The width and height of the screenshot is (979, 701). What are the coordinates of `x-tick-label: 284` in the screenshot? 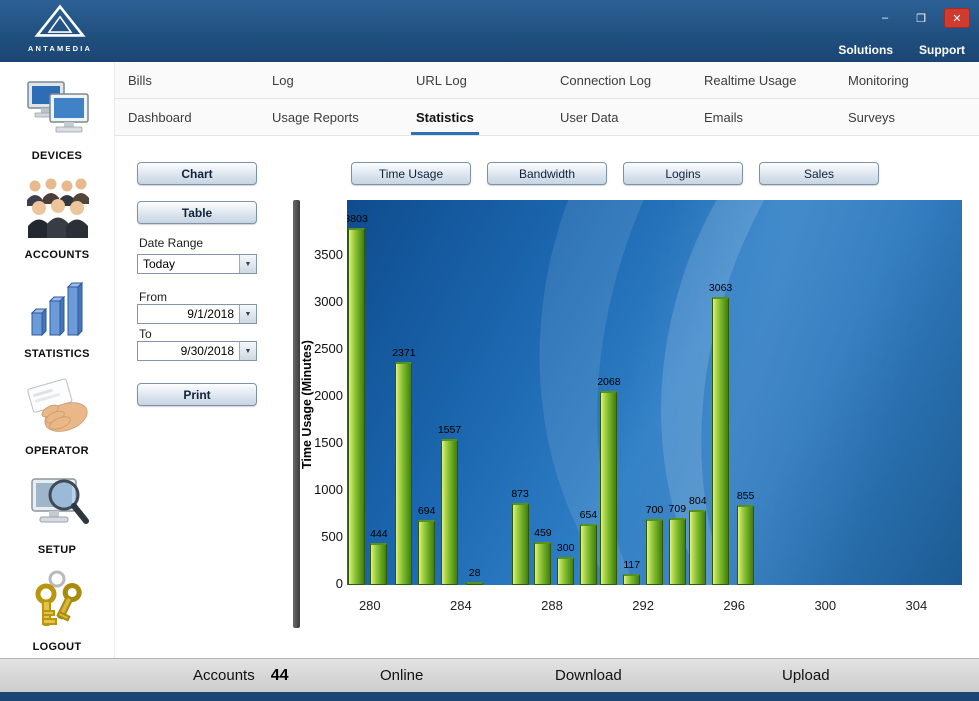 It's located at (461, 605).